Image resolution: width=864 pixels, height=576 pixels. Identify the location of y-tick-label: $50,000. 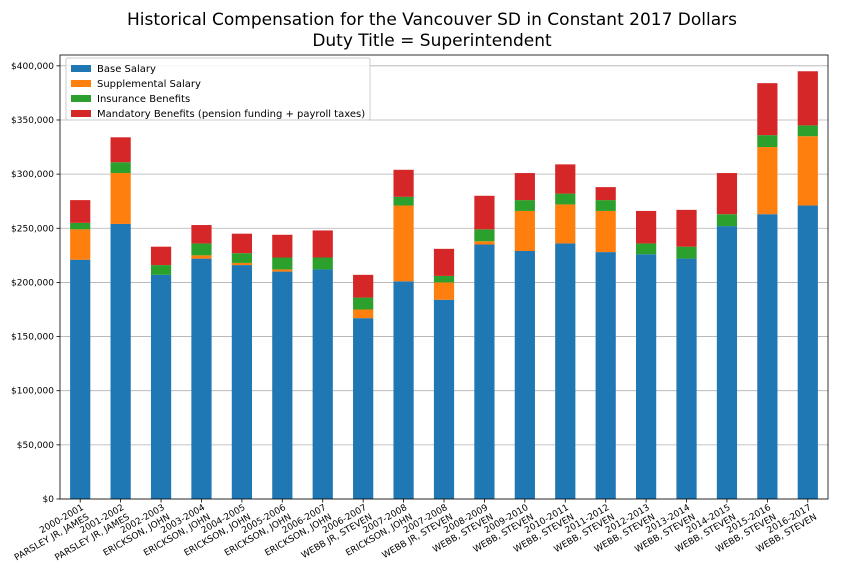
(35, 446).